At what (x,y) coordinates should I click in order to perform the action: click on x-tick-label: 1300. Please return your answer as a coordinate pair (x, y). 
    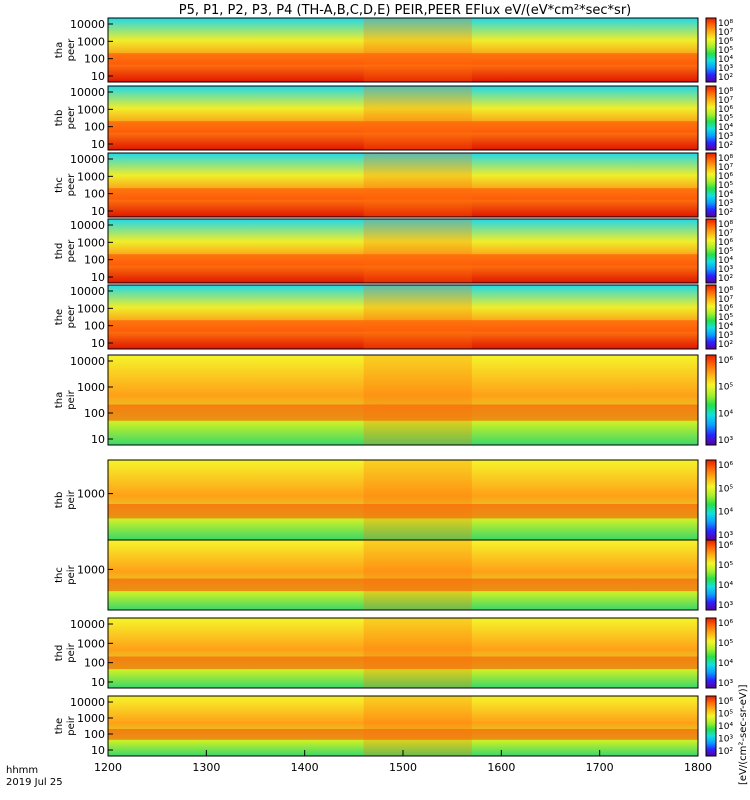
    Looking at the image, I should click on (206, 767).